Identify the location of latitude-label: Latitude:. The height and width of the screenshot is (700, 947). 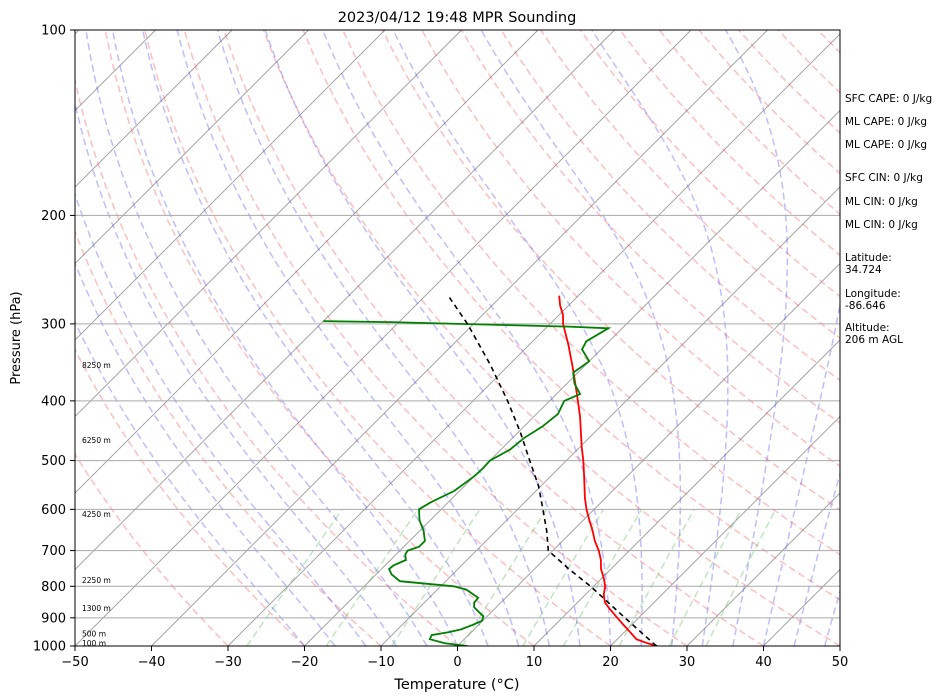
(868, 258).